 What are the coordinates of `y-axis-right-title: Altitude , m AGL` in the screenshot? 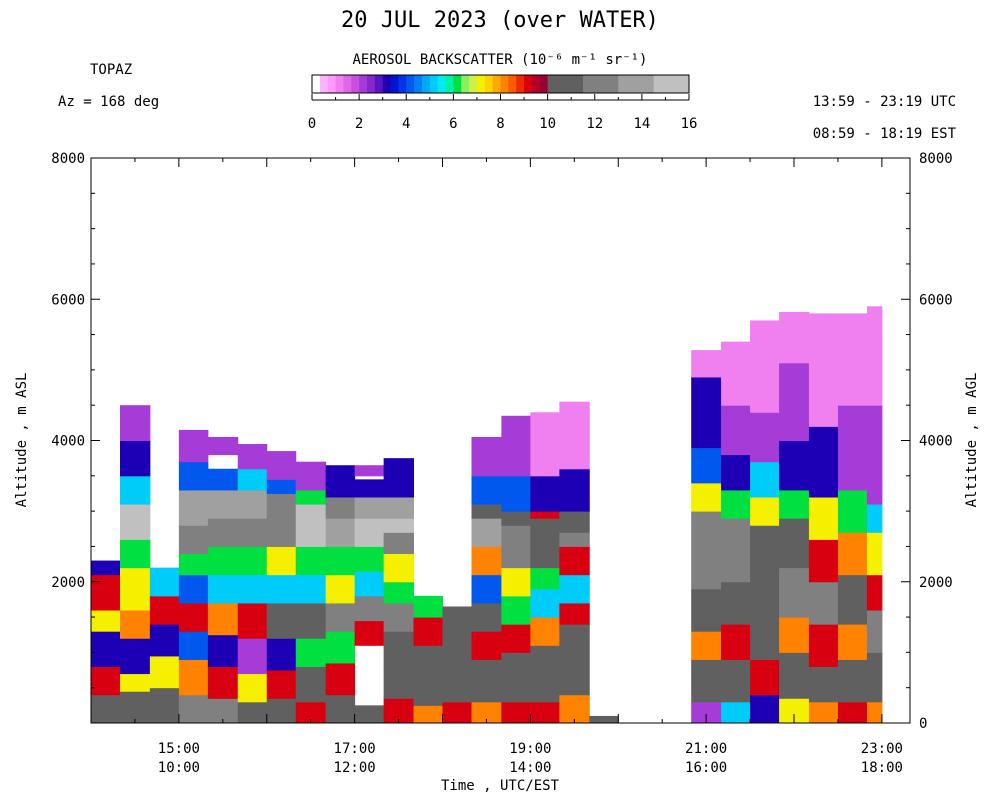 It's located at (972, 440).